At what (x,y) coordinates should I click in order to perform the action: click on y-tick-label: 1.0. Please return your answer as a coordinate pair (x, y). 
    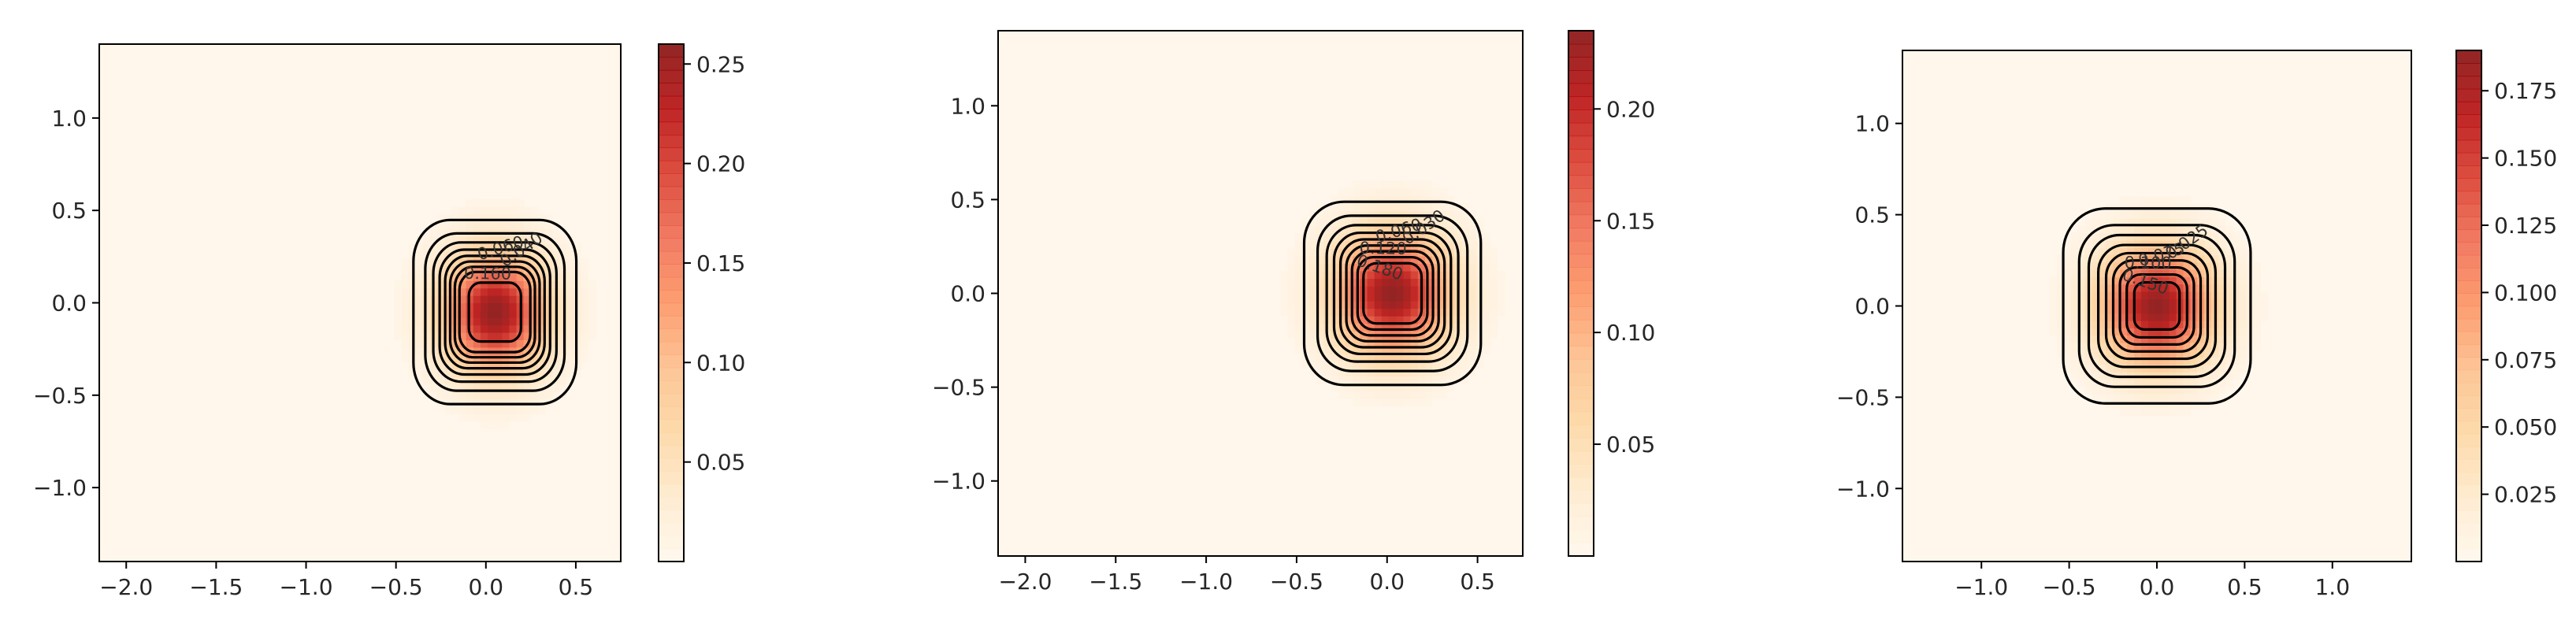
    Looking at the image, I should click on (1872, 124).